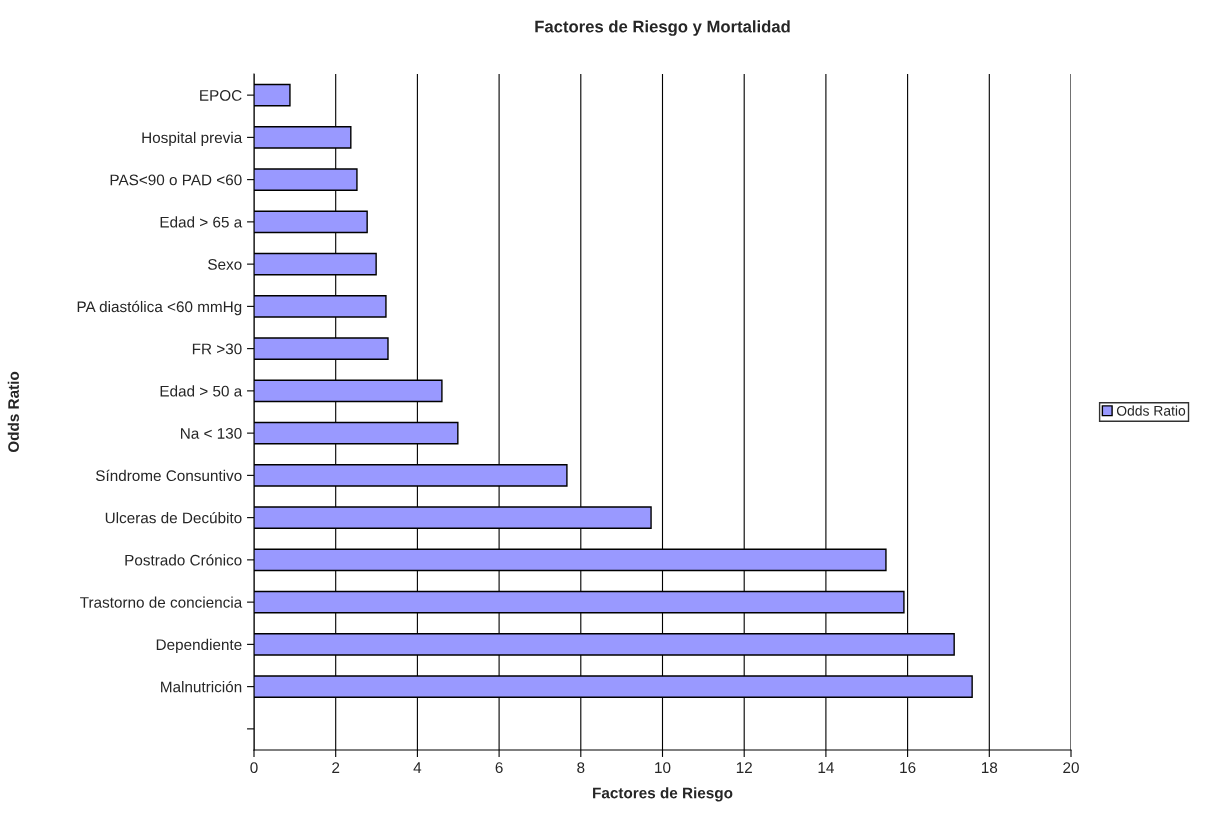 This screenshot has height=817, width=1218. Describe the element at coordinates (744, 767) in the screenshot. I see `x-tick-label: 12` at that location.